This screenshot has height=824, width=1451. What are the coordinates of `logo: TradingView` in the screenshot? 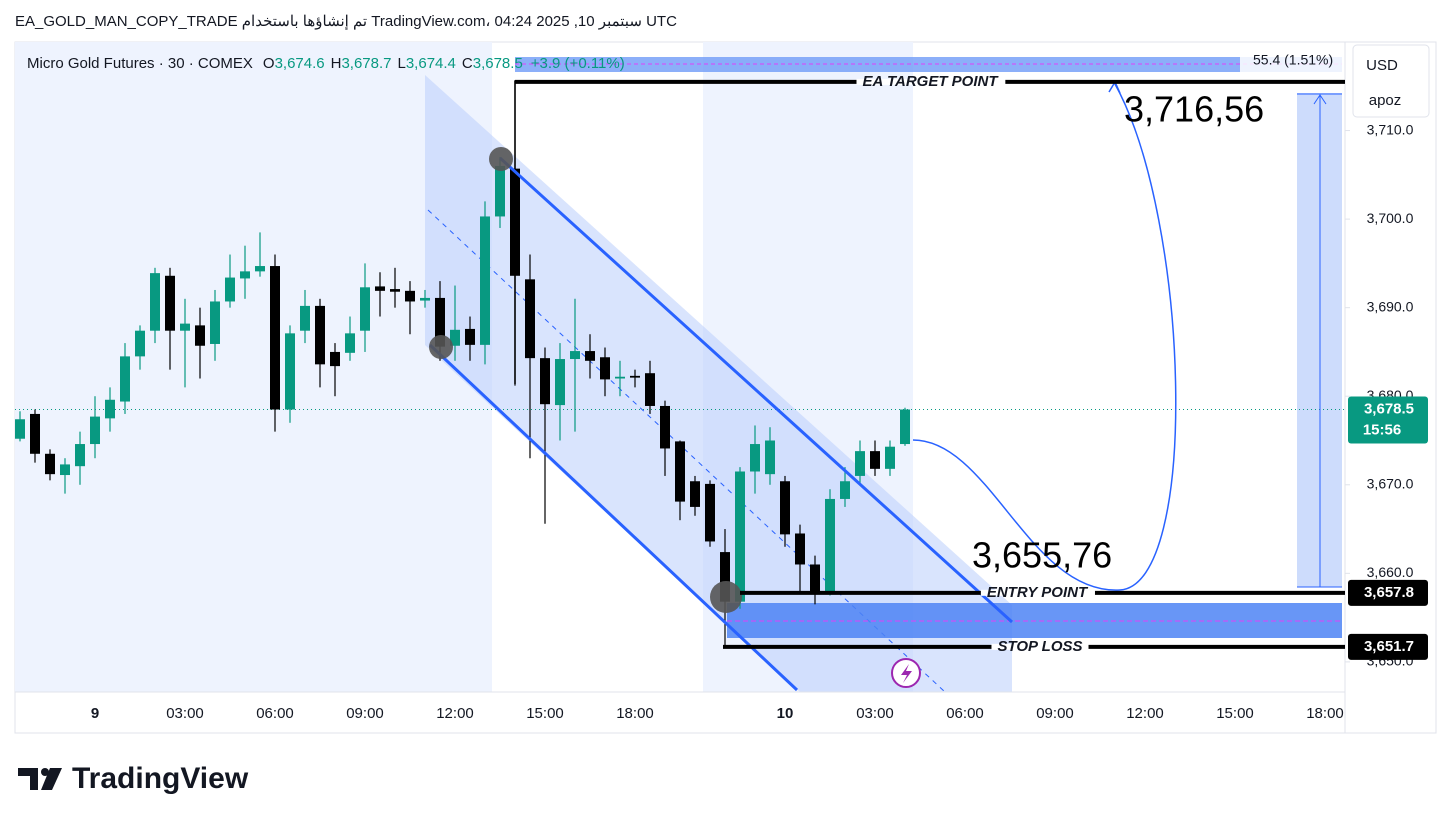 It's located at (133, 778).